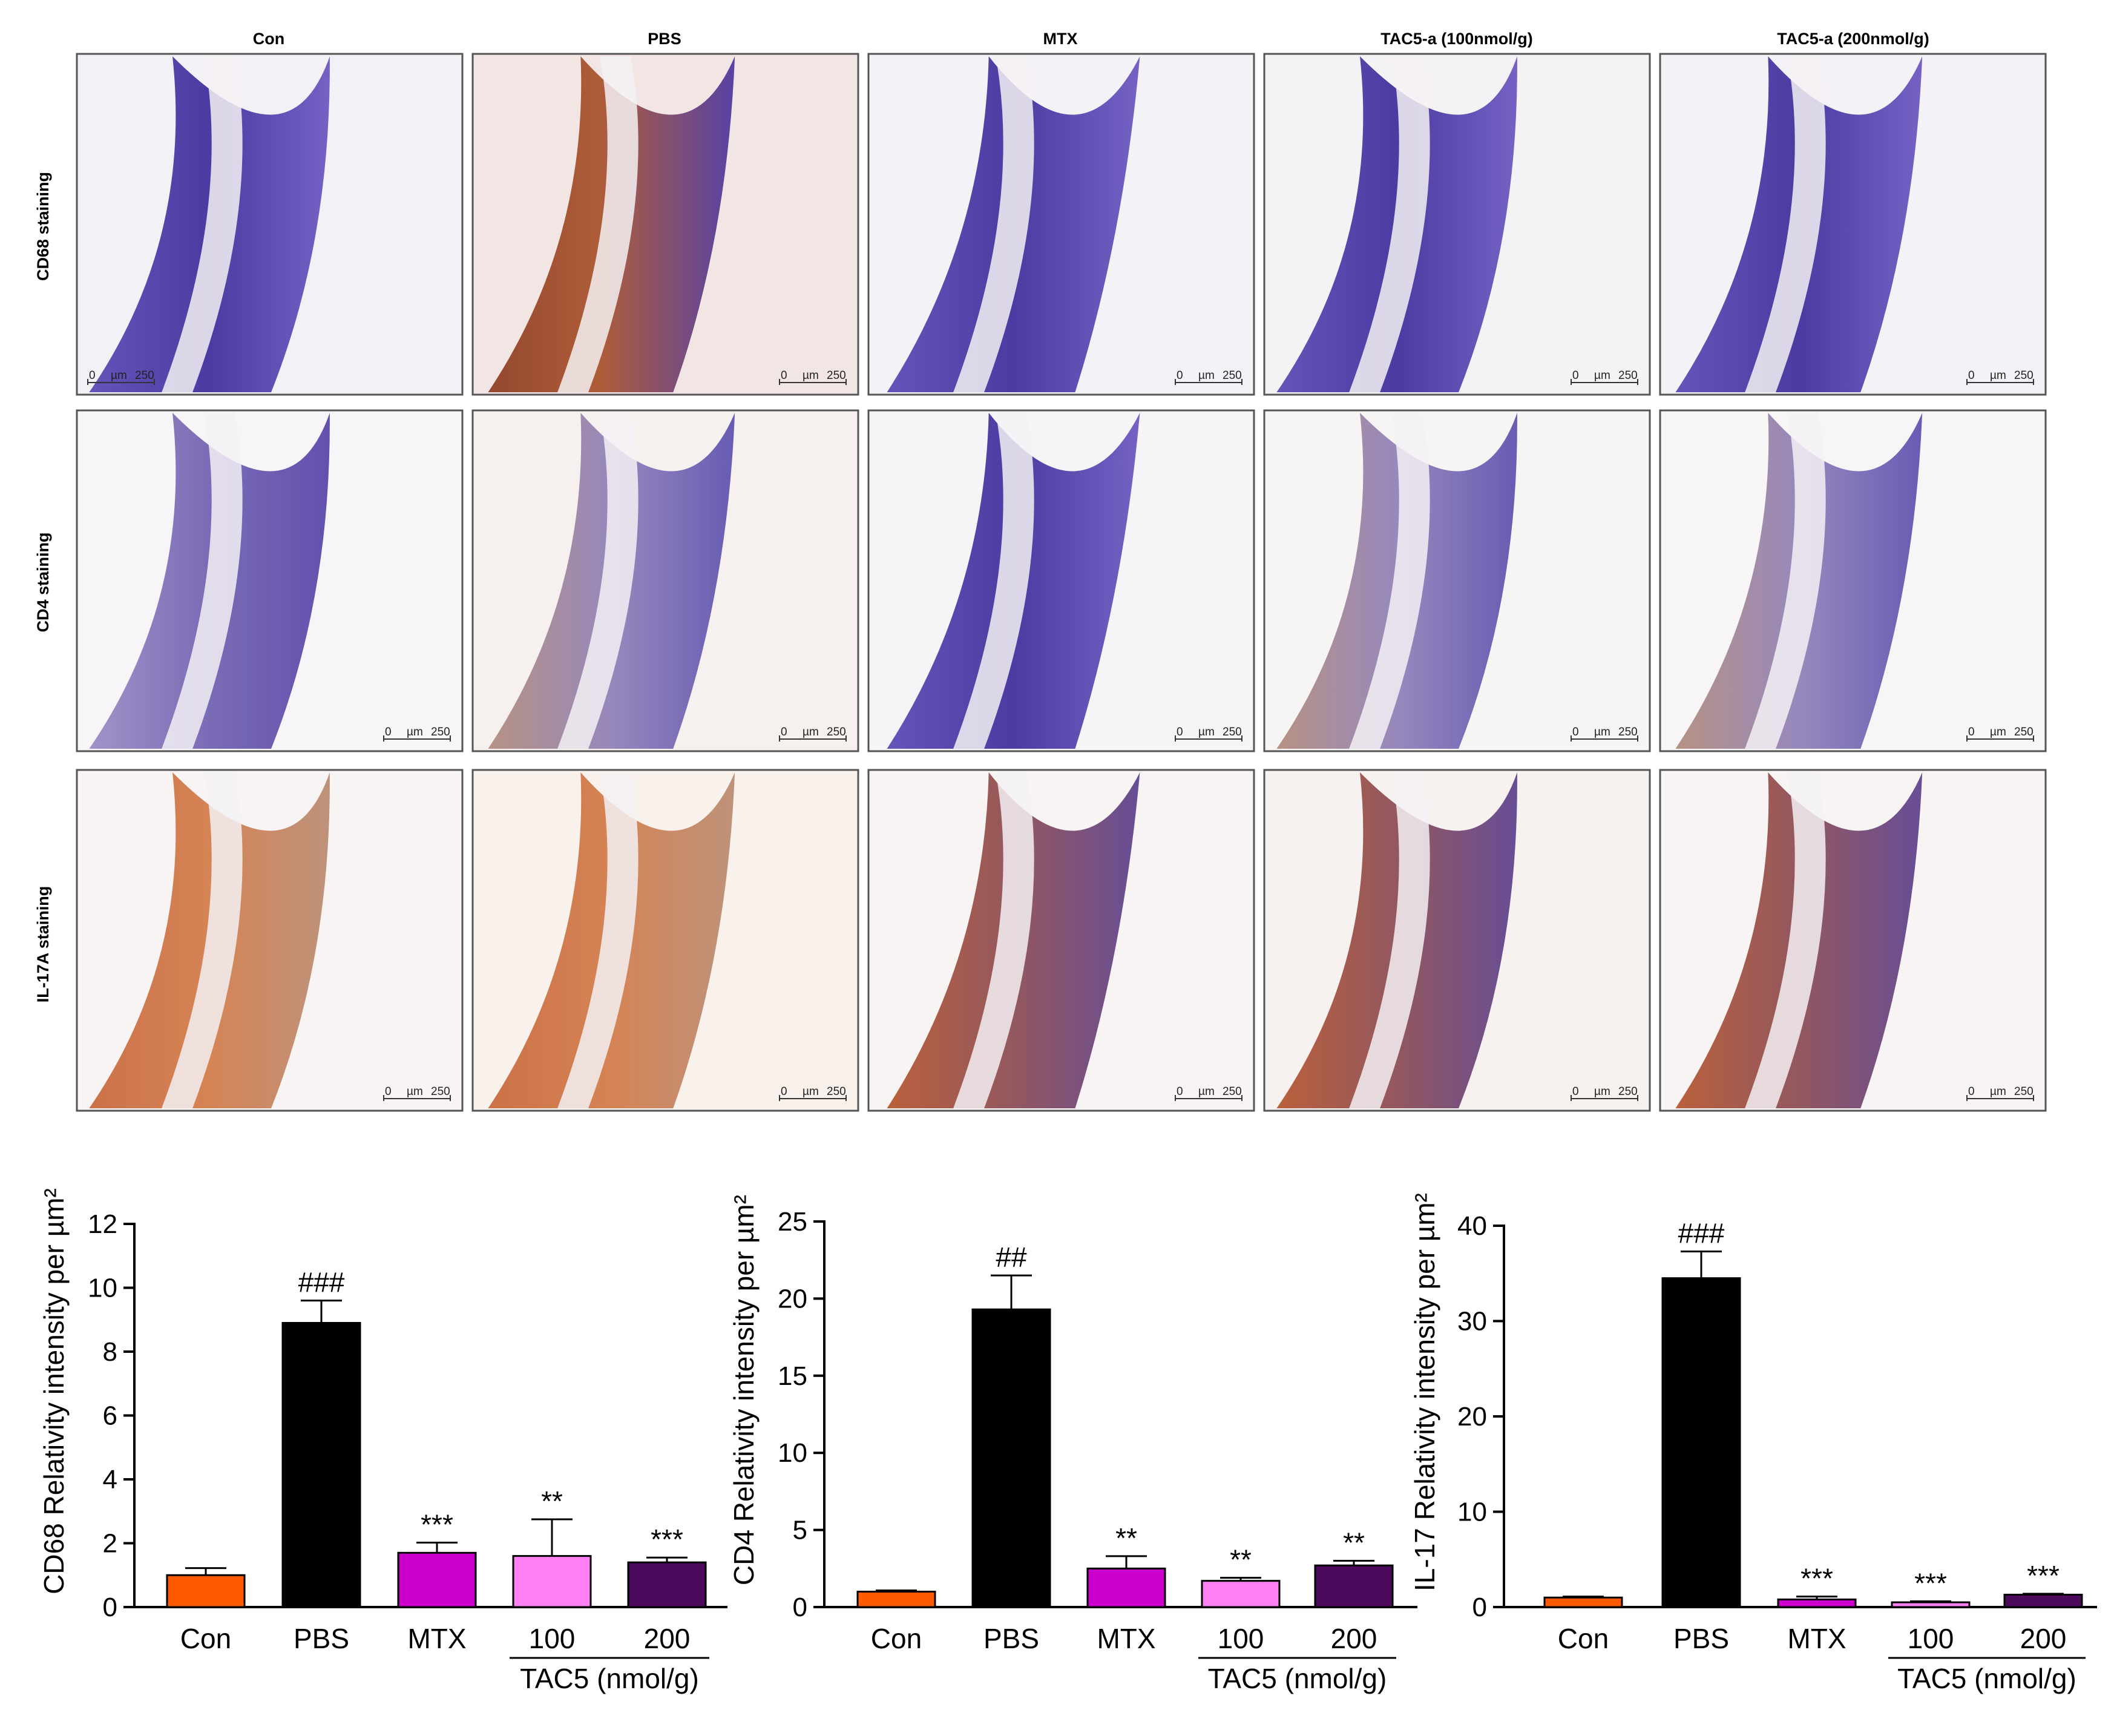 This screenshot has height=1736, width=2114. I want to click on column-title-mtx: MTX, so click(1060, 39).